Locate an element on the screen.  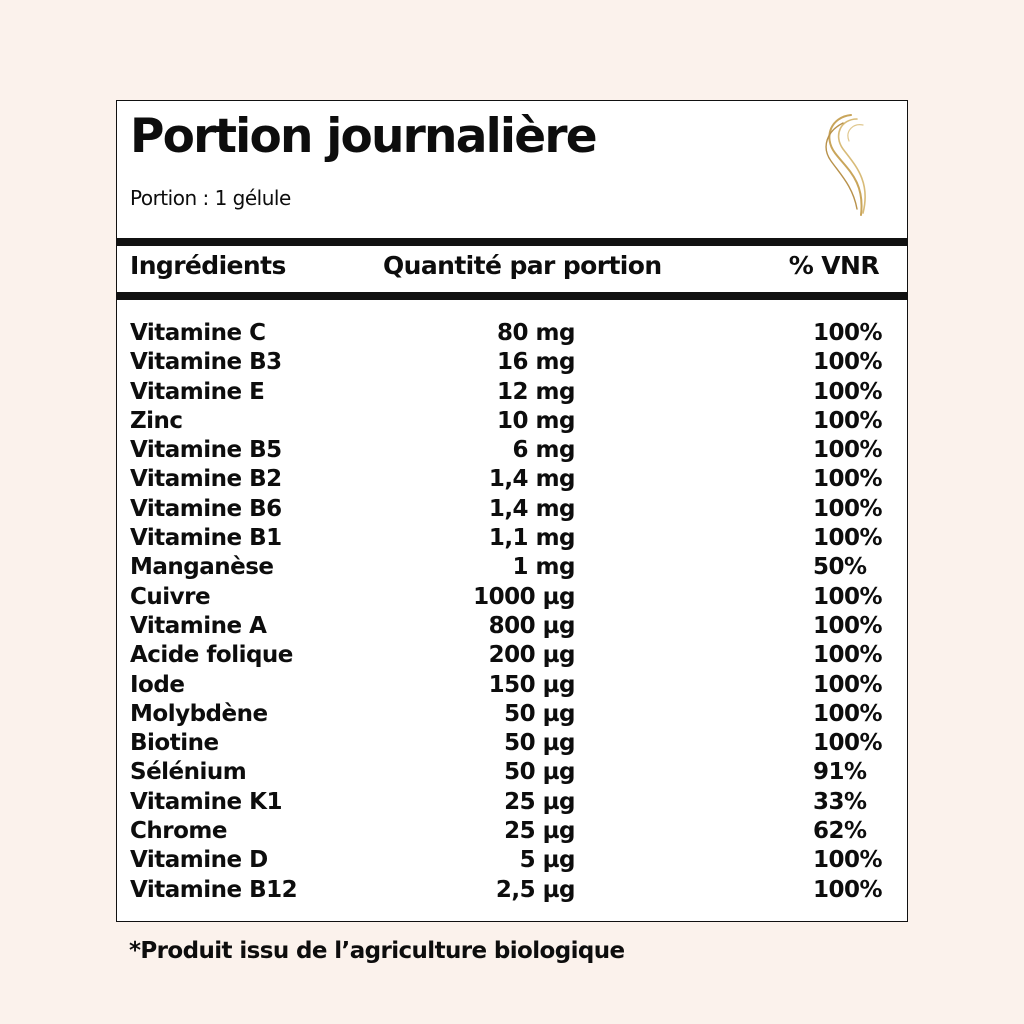
table-row: Vitamine B5 6 mg 100% is located at coordinates (512, 450).